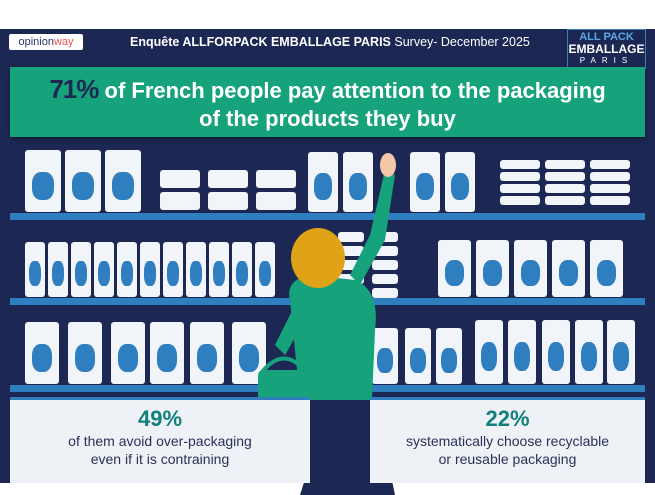 This screenshot has height=495, width=655. Describe the element at coordinates (160, 459) in the screenshot. I see `stat-text-2: even if it is contraining` at that location.